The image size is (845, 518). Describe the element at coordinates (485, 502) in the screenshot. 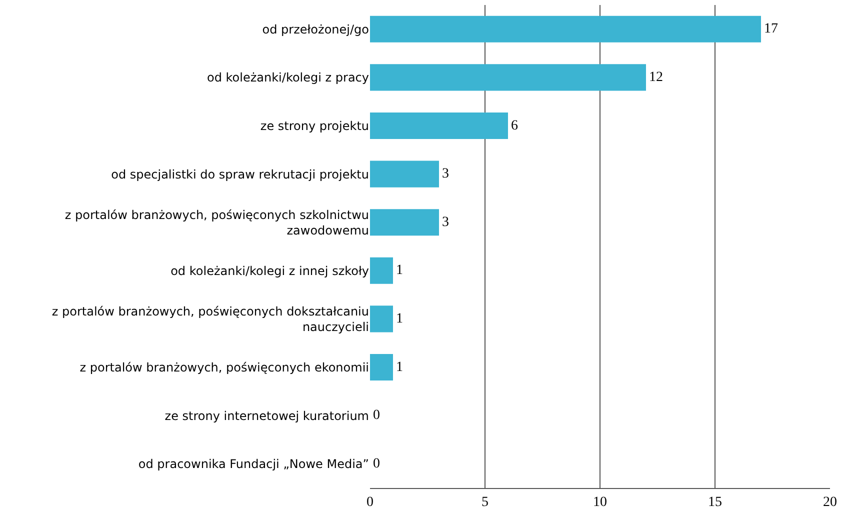

I see `x-tick-label: 5` at that location.